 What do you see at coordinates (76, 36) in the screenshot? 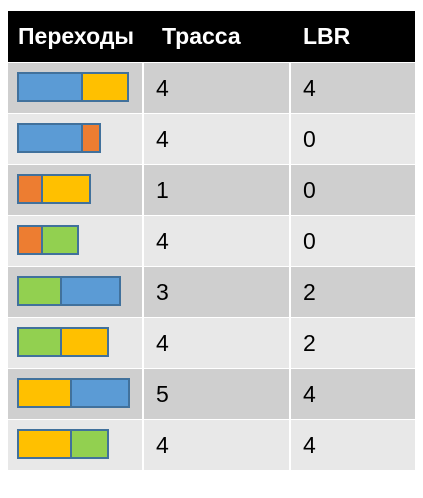
I see `header-transitions: Переходы` at bounding box center [76, 36].